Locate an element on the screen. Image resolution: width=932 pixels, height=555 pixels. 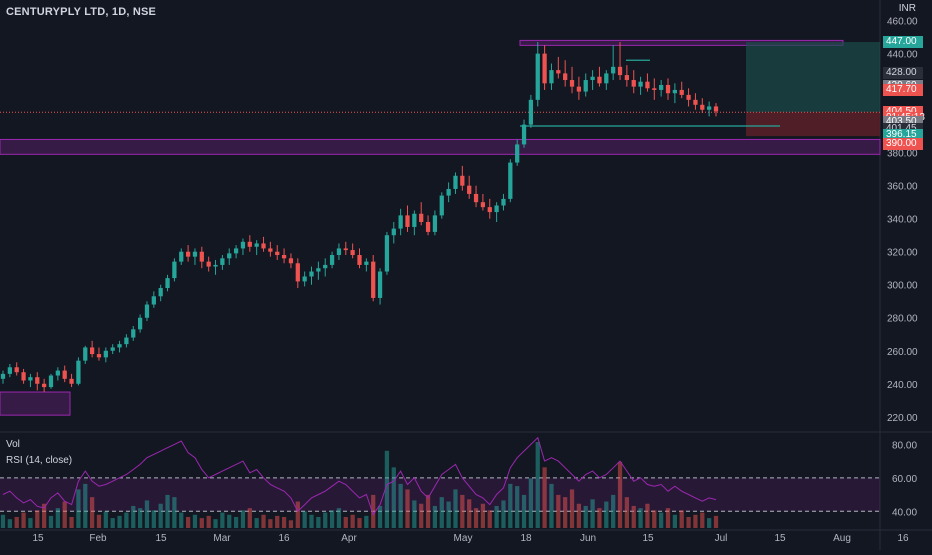
x-tick-label: 16 is located at coordinates (284, 538).